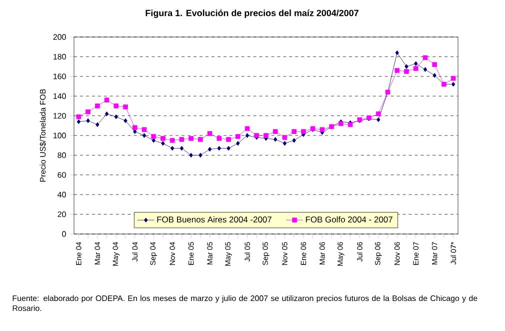 The image size is (505, 331). Describe the element at coordinates (214, 219) in the screenshot. I see `legend-label: FOB Buenos Aires 2004 -2007` at that location.